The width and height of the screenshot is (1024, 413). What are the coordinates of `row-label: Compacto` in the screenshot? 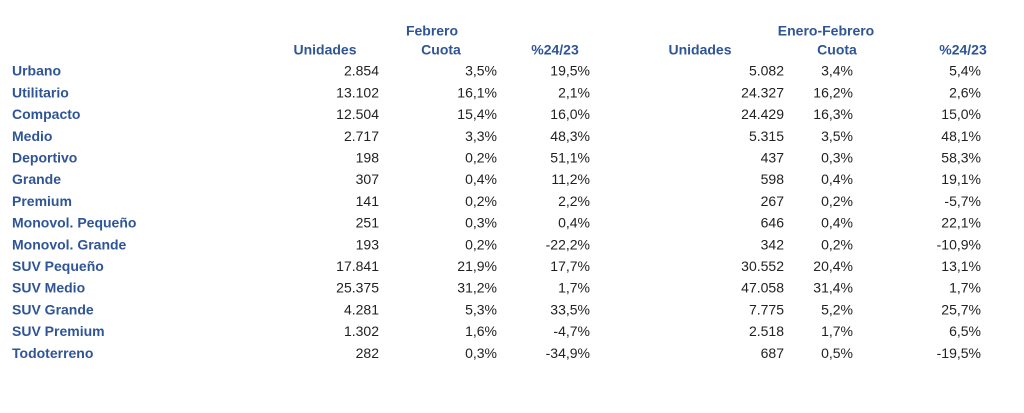 It's located at (46, 114).